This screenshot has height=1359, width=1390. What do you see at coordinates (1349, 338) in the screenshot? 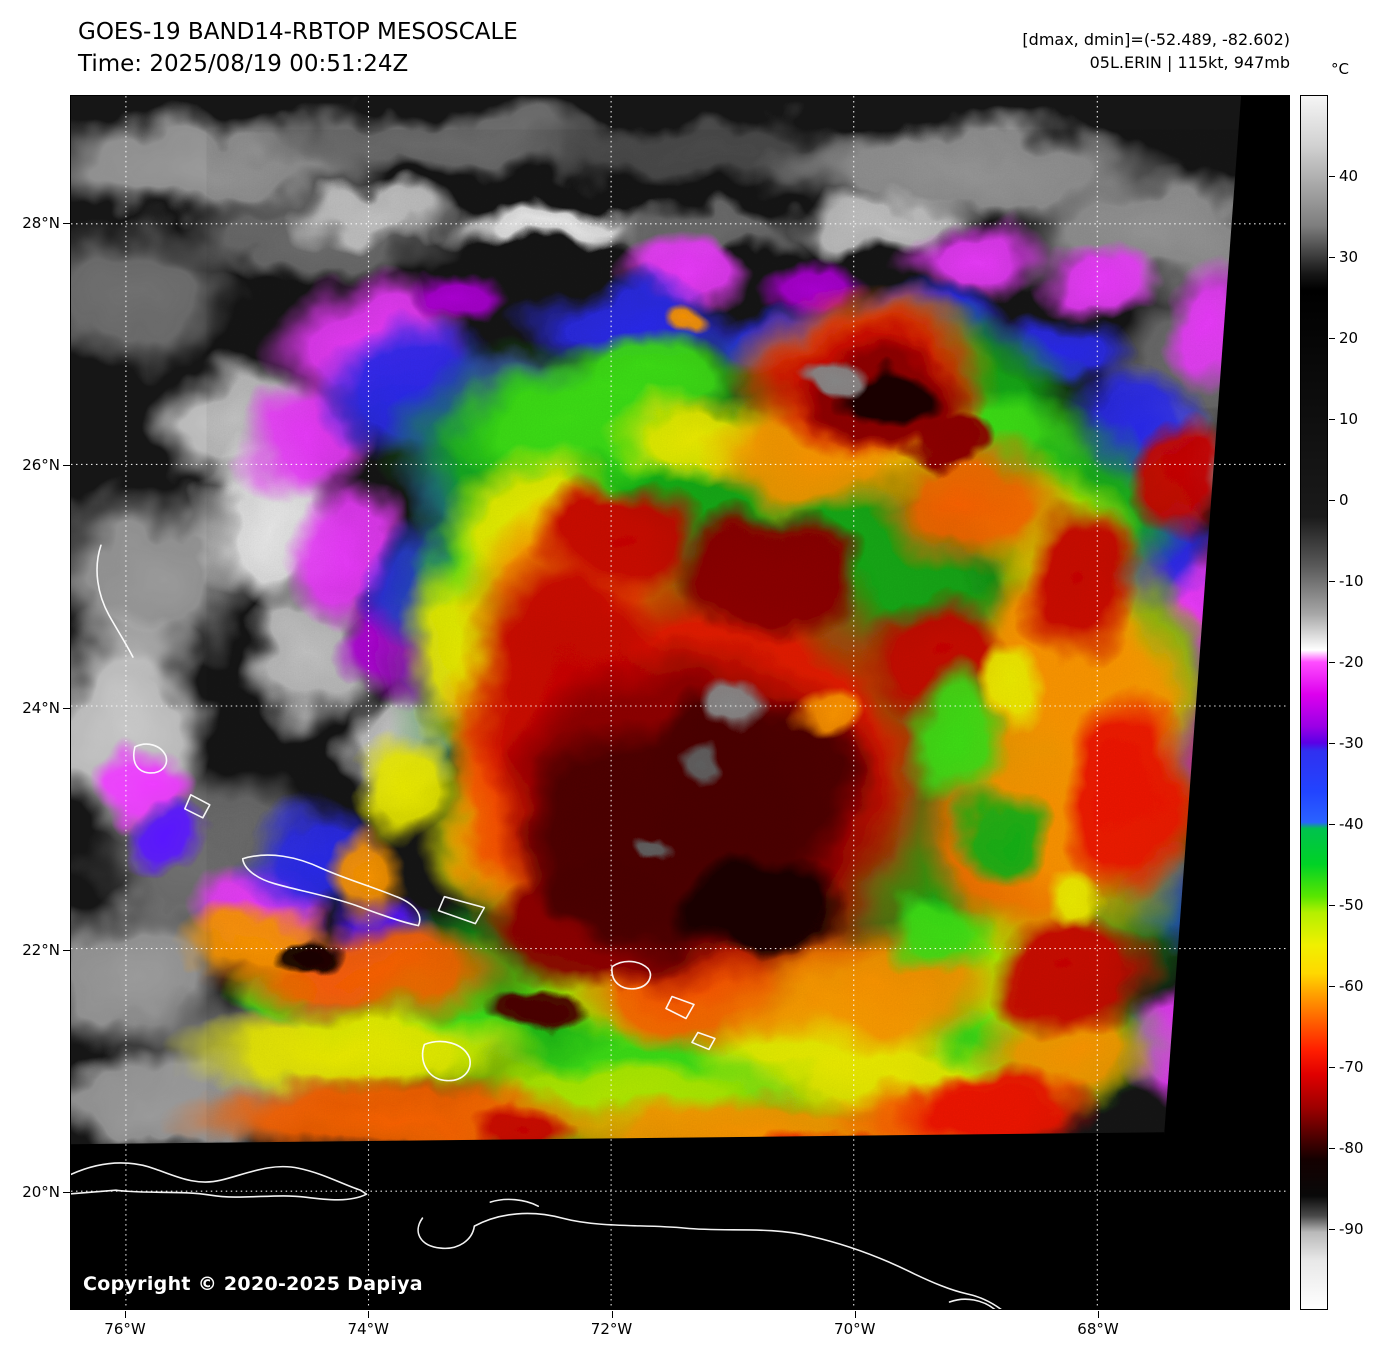
I see `colorbar-tick-label: 20` at bounding box center [1349, 338].